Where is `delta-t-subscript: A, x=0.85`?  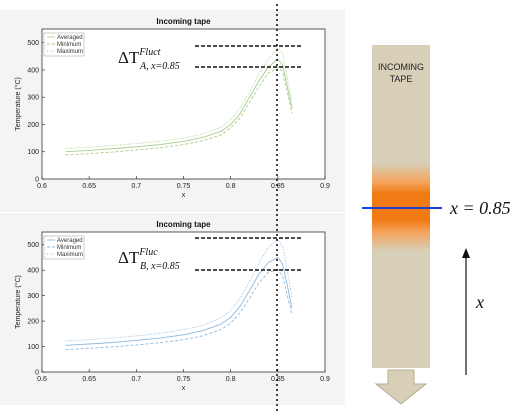
delta-t-subscript: A, x=0.85 is located at coordinates (159, 66).